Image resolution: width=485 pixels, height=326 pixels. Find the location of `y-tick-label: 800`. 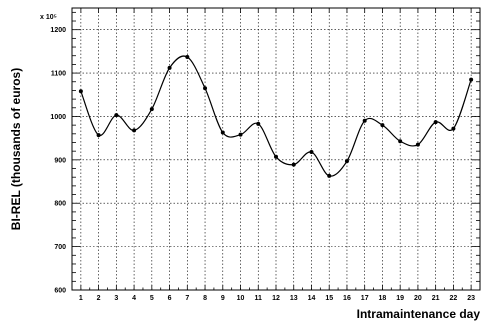

y-tick-label: 800 is located at coordinates (60, 204).